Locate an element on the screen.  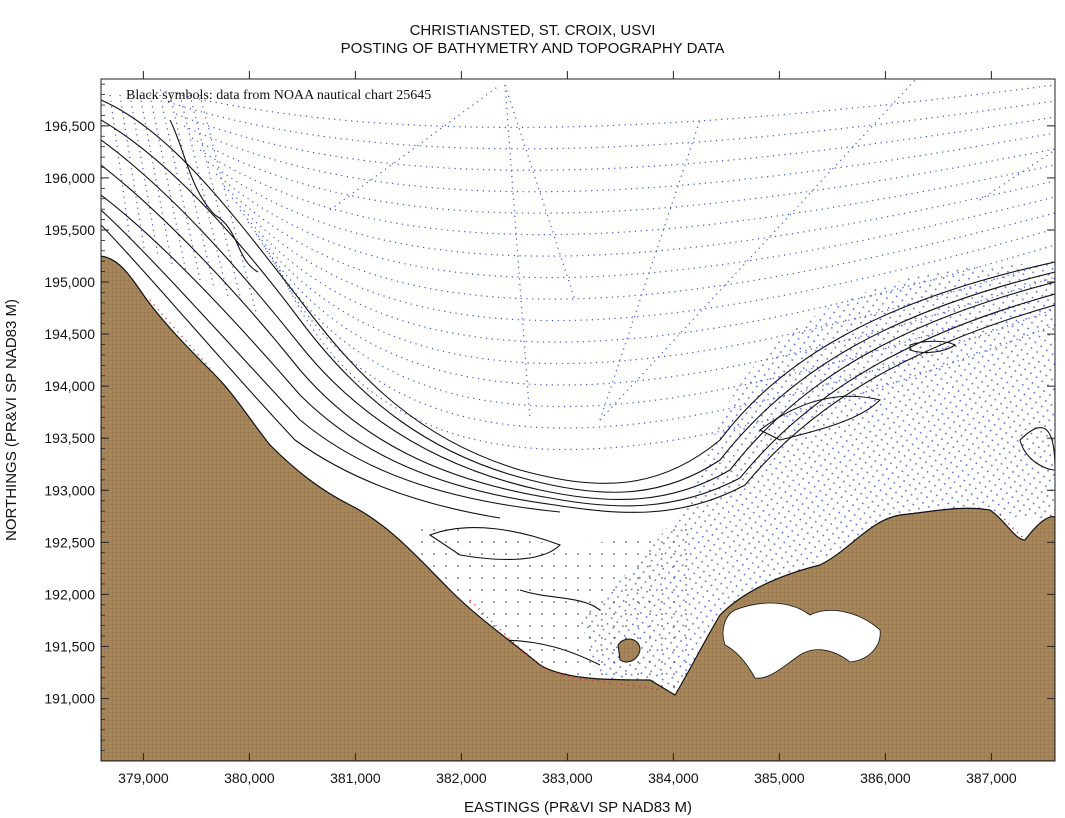
y-tick-label: 195,500 is located at coordinates (69, 230).